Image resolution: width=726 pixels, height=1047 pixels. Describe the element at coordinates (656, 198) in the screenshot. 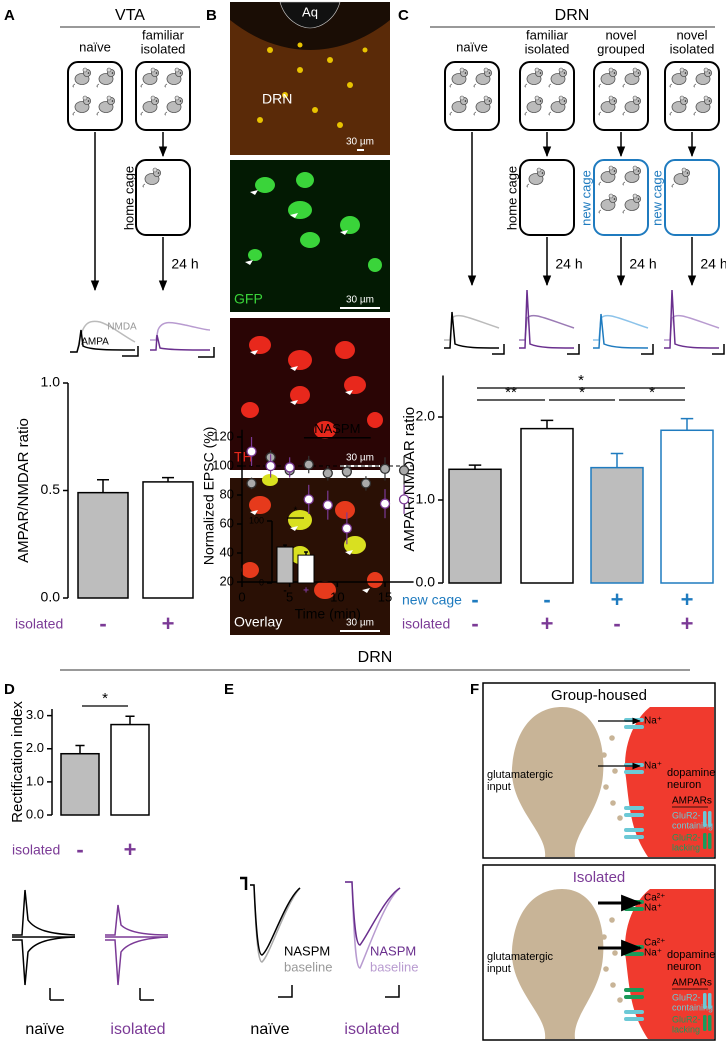

I see `label: new cage` at that location.